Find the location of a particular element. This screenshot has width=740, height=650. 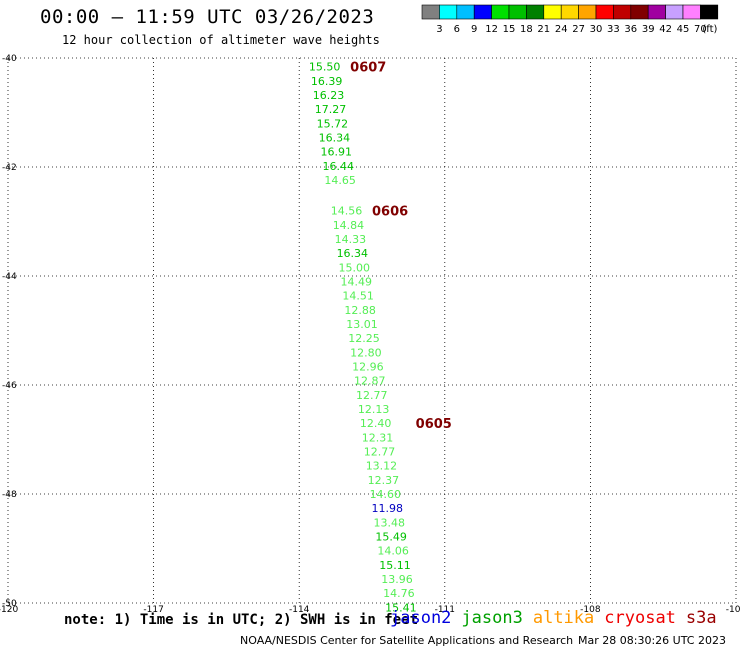

wave-height-label: 15.41 is located at coordinates (401, 606).